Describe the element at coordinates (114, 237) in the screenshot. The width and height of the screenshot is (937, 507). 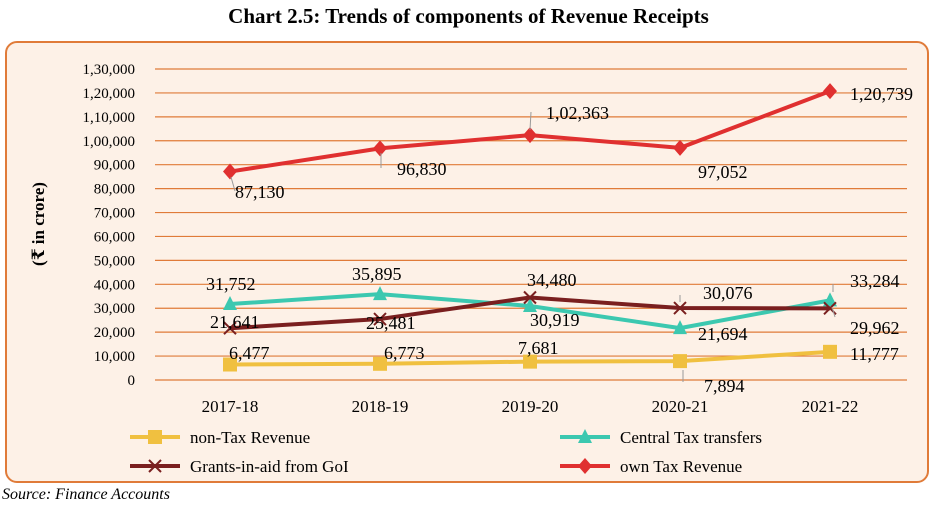
I see `y-tick-label: 60,000` at that location.